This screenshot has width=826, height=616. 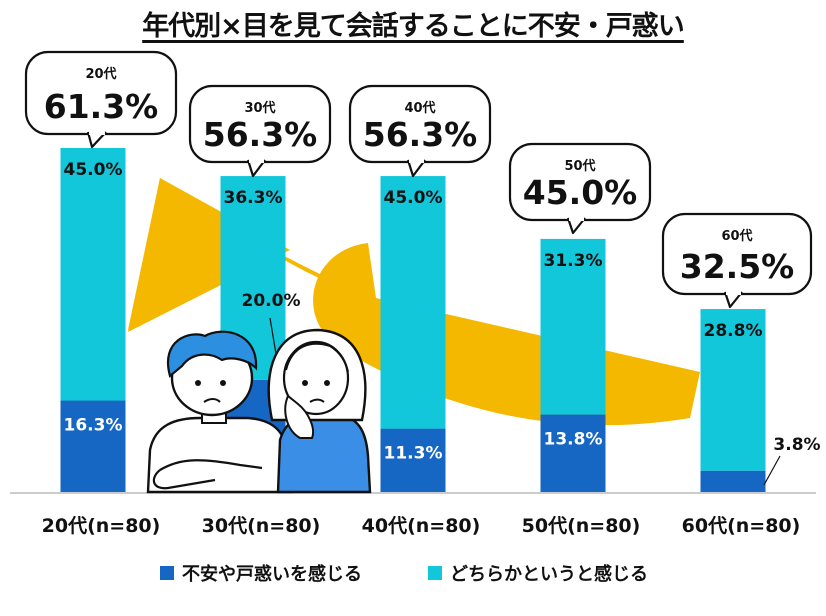 I want to click on data-label-series1-2: 11.3%, so click(x=413, y=454).